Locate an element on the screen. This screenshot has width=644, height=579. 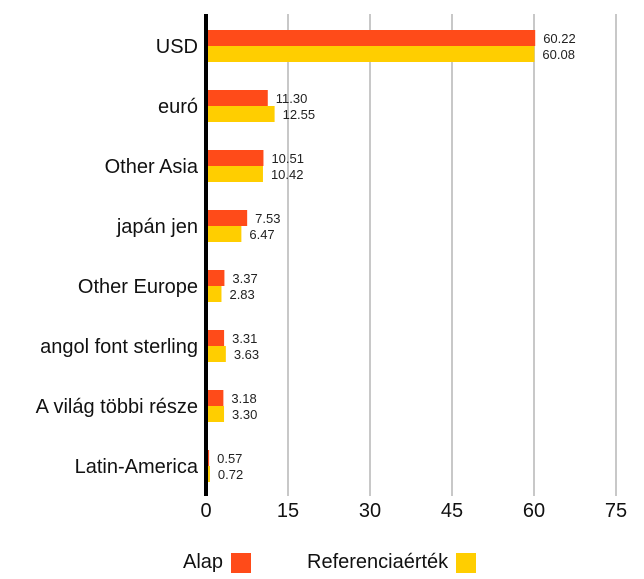
category-label: japán jen is located at coordinates (157, 227).